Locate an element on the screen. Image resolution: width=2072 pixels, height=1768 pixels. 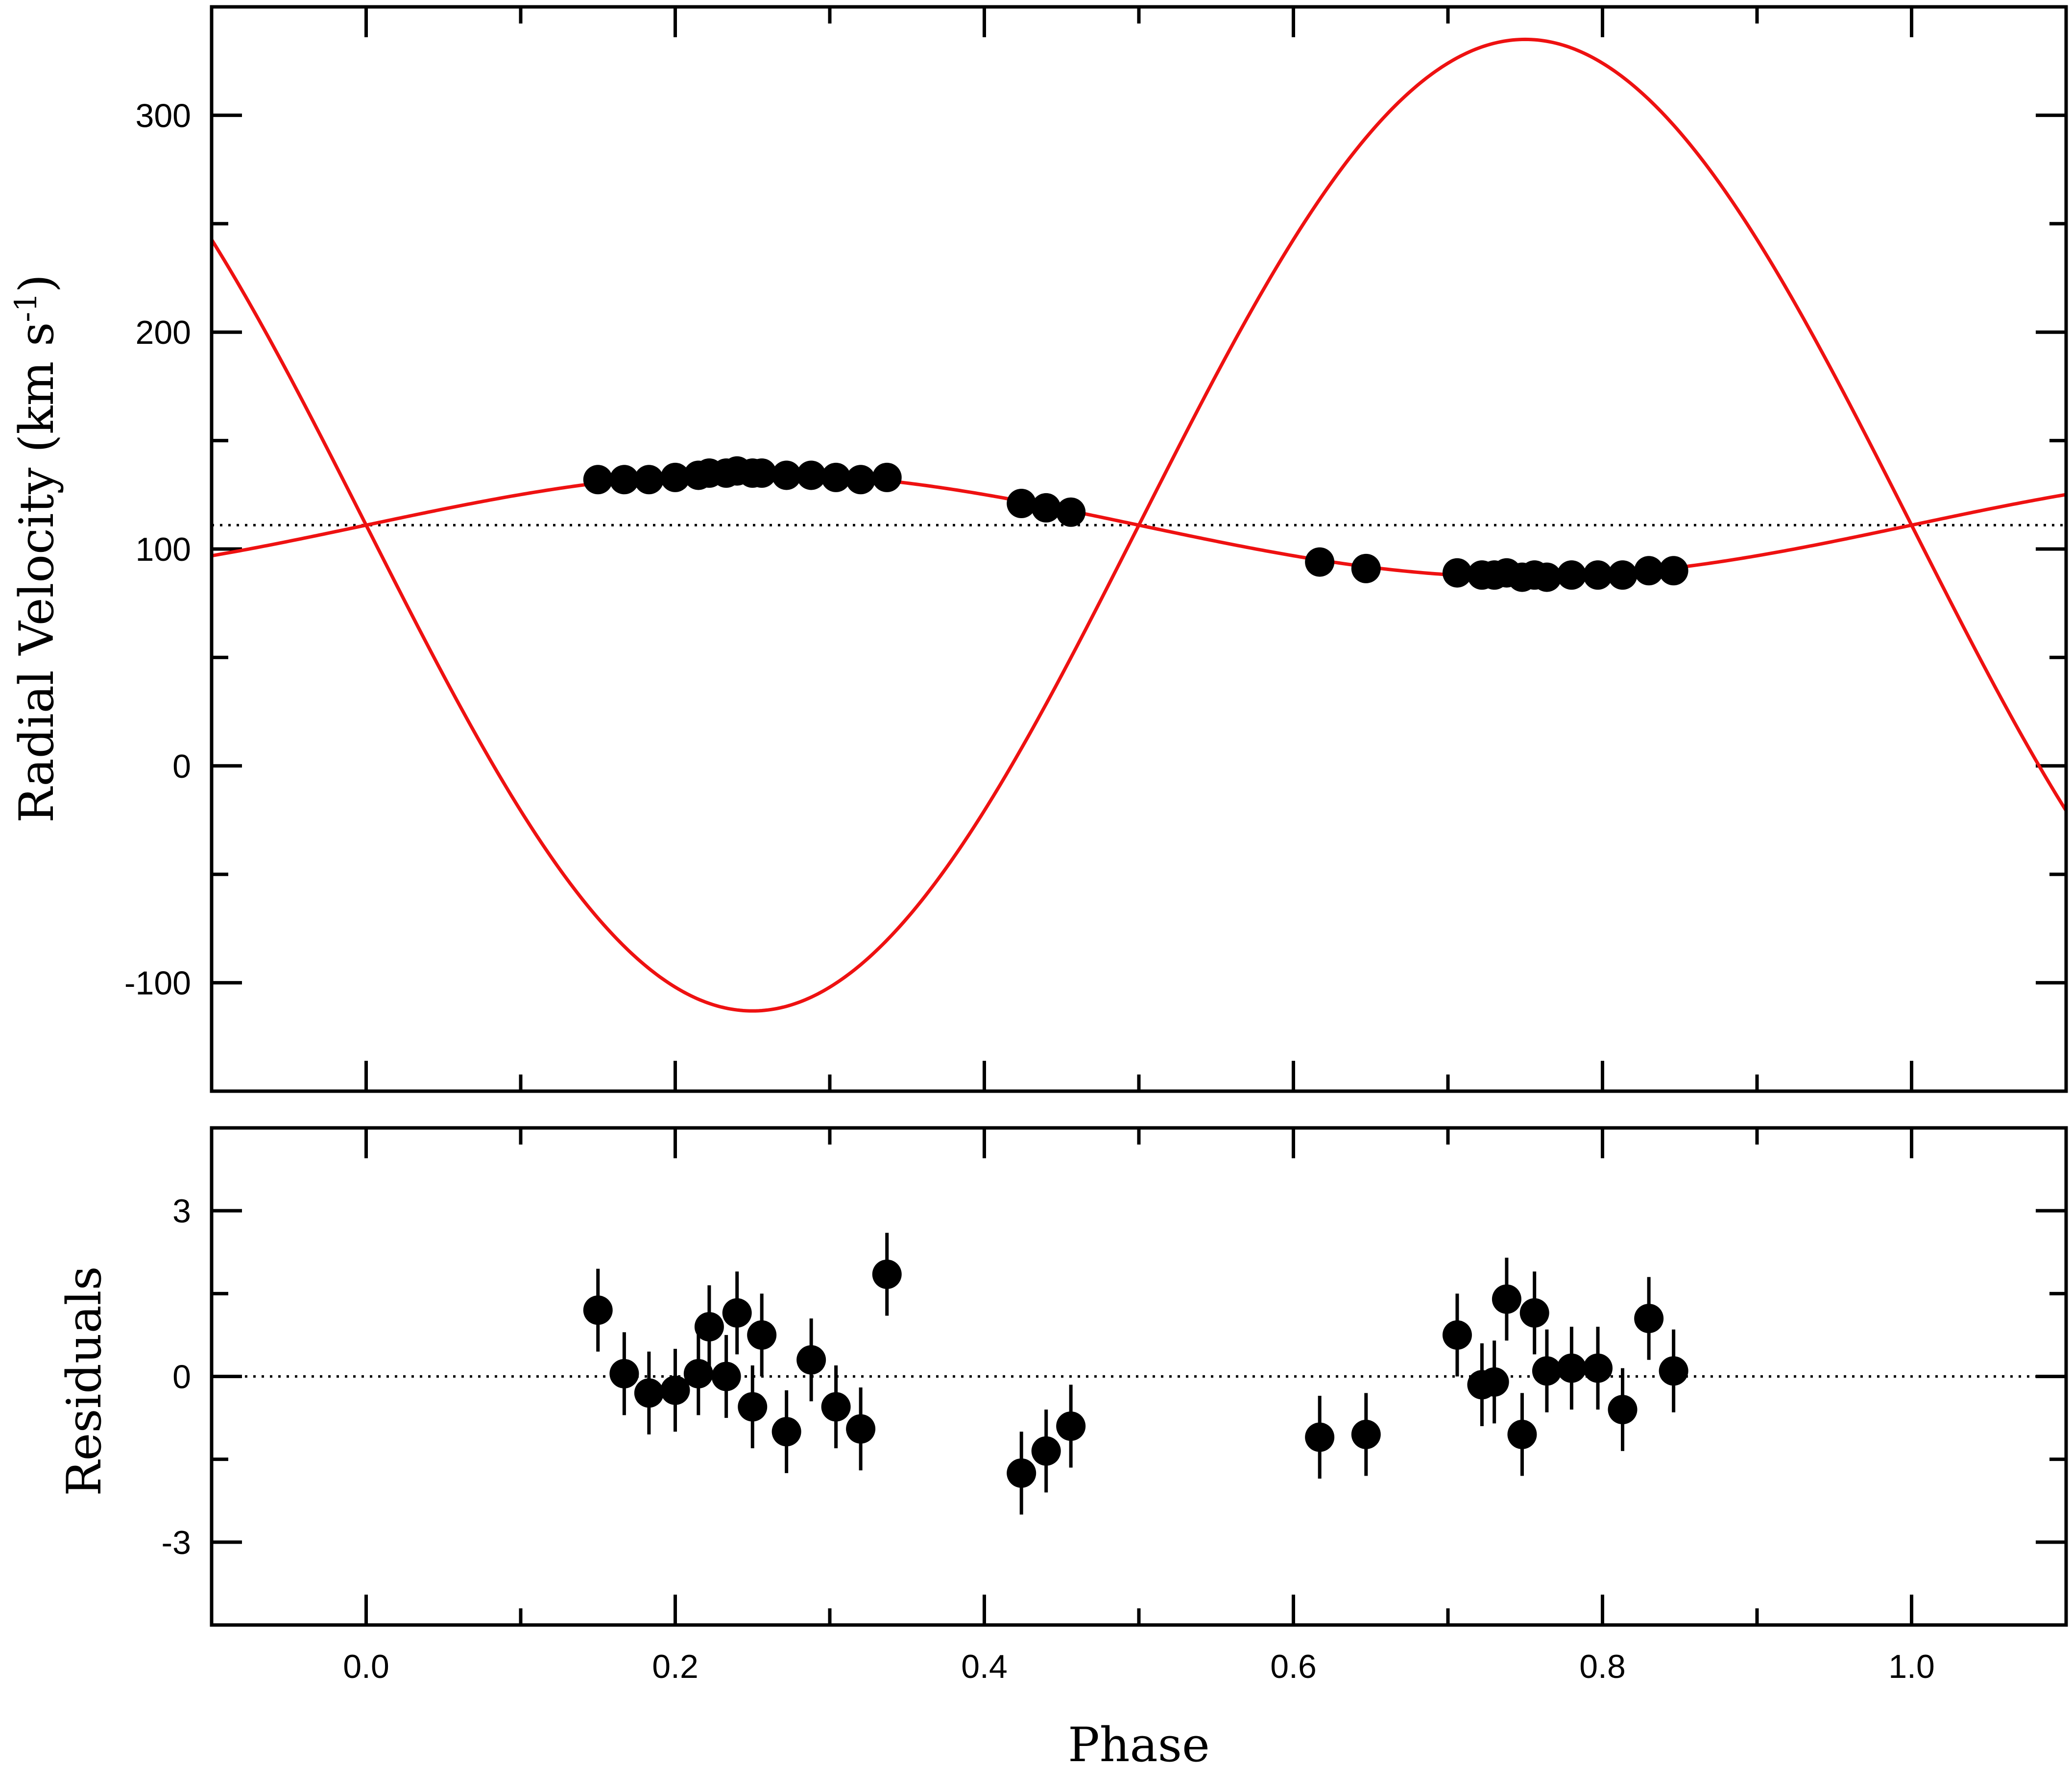
phase-x-tick-label: 0.2 is located at coordinates (675, 1666).